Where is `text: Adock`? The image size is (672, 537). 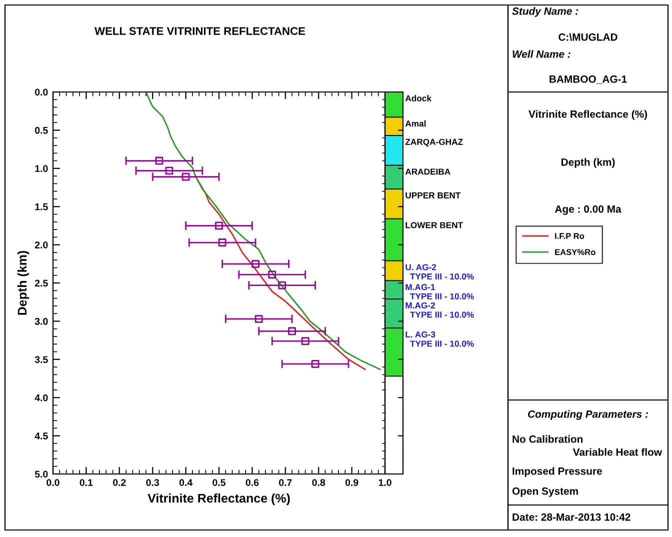
text: Adock is located at coordinates (418, 98).